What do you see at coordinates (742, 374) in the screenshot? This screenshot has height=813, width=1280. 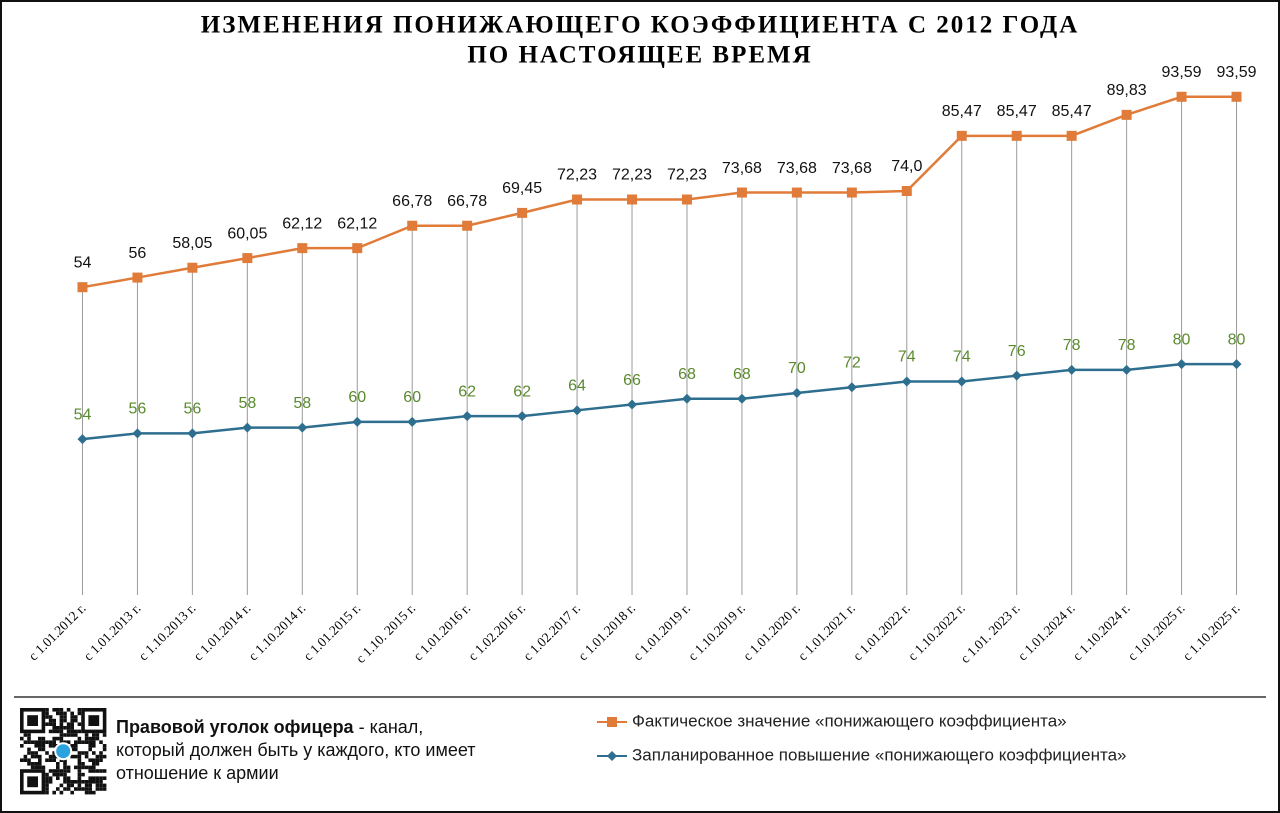 I see `data-label: 68` at bounding box center [742, 374].